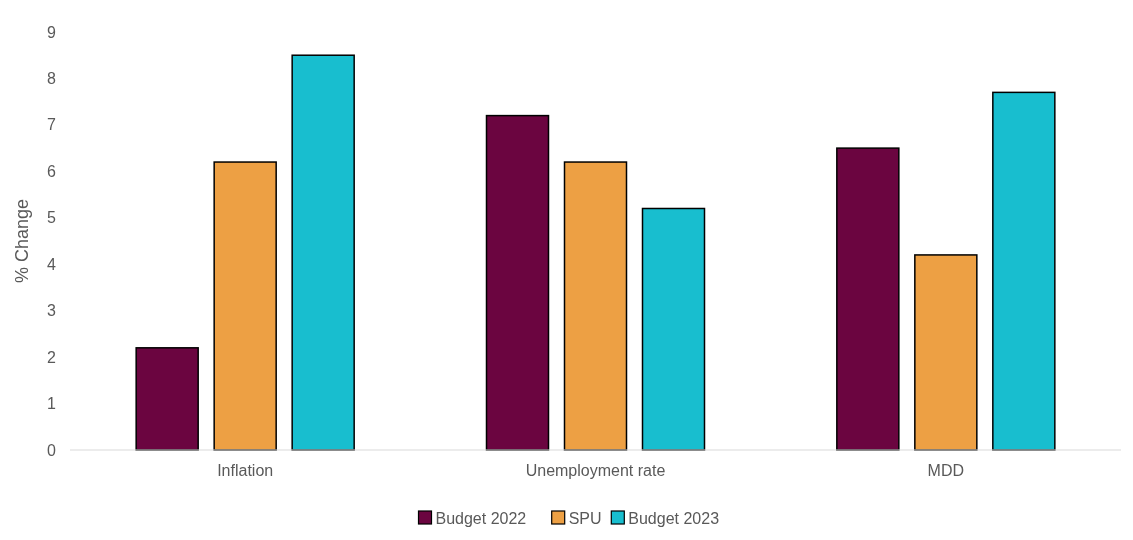 The height and width of the screenshot is (540, 1133). What do you see at coordinates (585, 518) in the screenshot?
I see `legend-label: SPU` at bounding box center [585, 518].